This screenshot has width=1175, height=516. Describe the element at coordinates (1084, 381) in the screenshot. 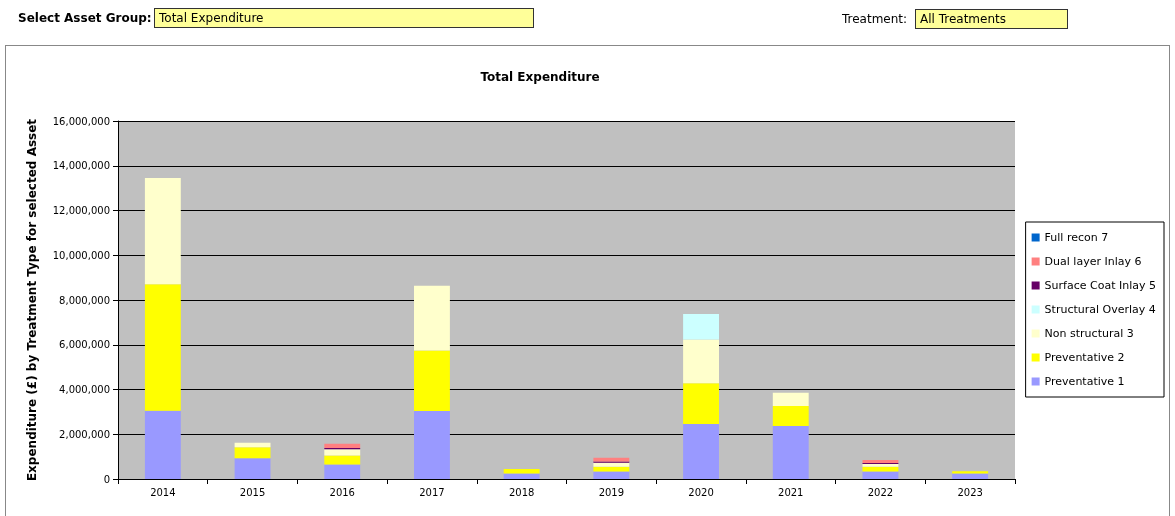

I see `legend-label: Preventative 1` at that location.